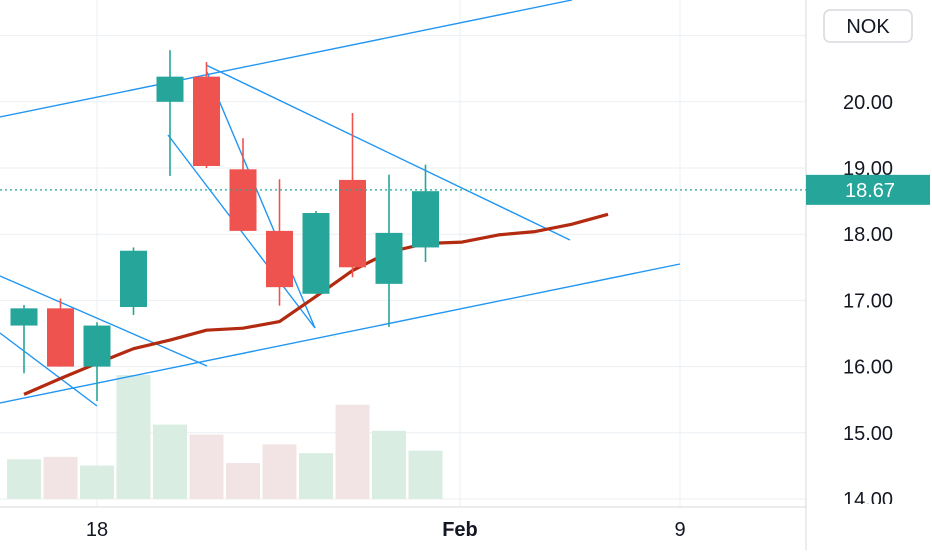 This screenshot has width=932, height=555. What do you see at coordinates (868, 434) in the screenshot?
I see `price-tick-label: 15.00` at bounding box center [868, 434].